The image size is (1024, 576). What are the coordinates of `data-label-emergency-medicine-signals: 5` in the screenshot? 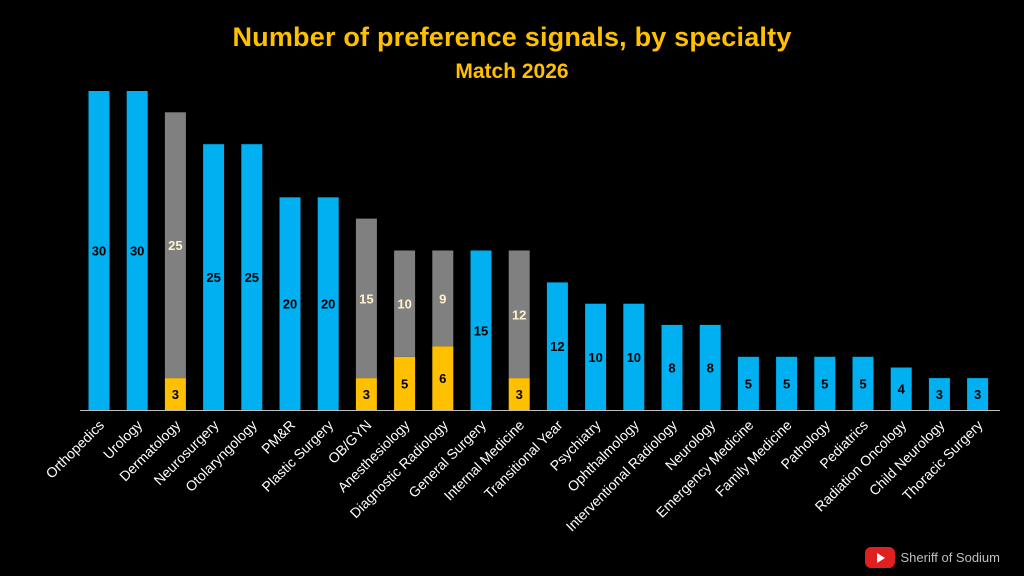 It's located at (748, 383).